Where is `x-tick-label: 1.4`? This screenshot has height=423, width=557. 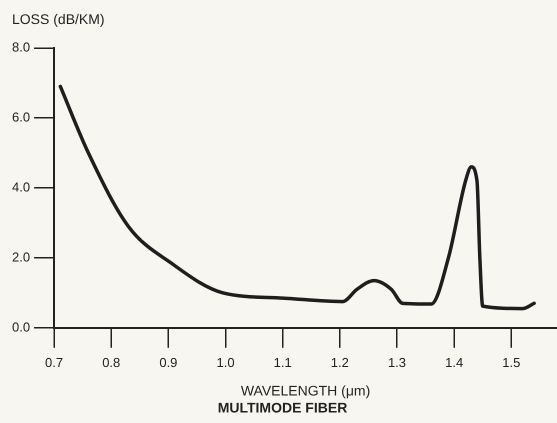
x-tick-label: 1.4 is located at coordinates (454, 362).